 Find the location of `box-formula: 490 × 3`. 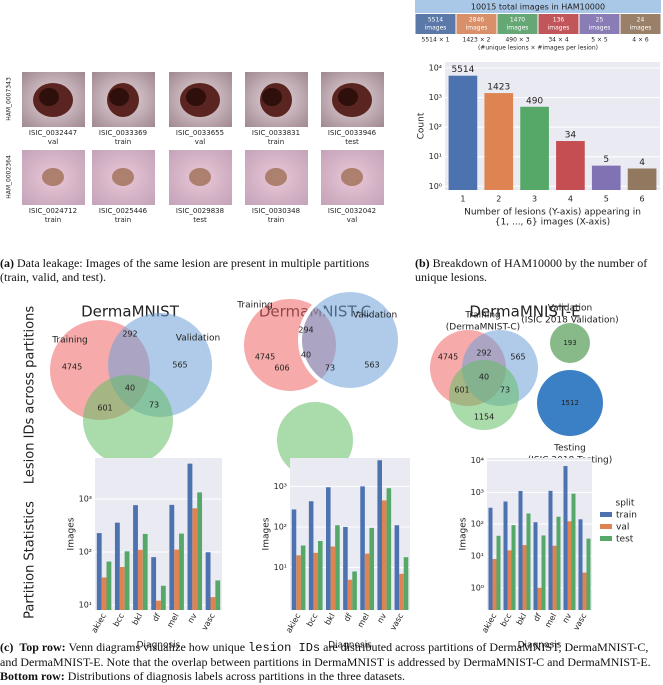

box-formula: 490 × 3 is located at coordinates (517, 40).